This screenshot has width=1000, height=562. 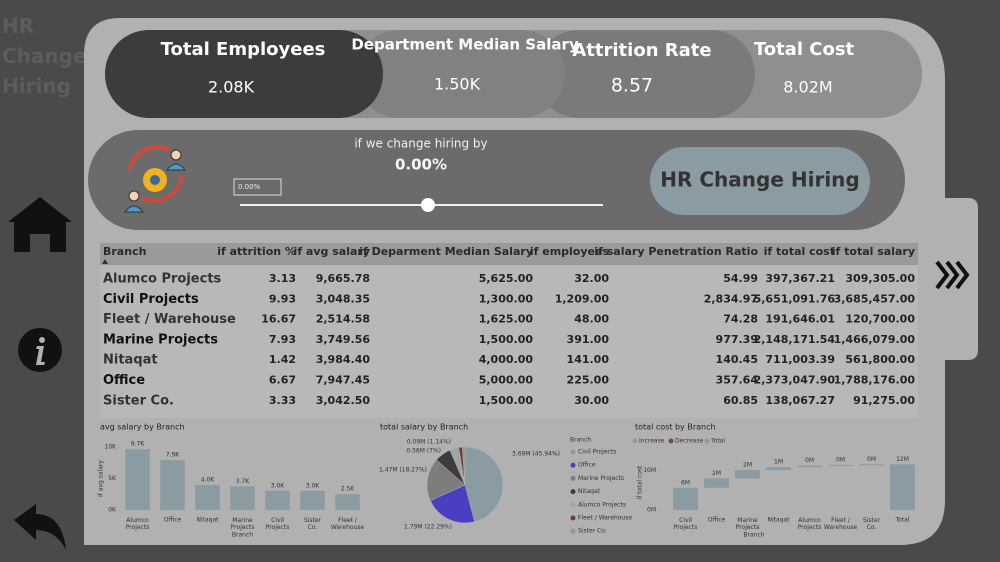 What do you see at coordinates (717, 520) in the screenshot?
I see `x-tick-label: Office` at bounding box center [717, 520].